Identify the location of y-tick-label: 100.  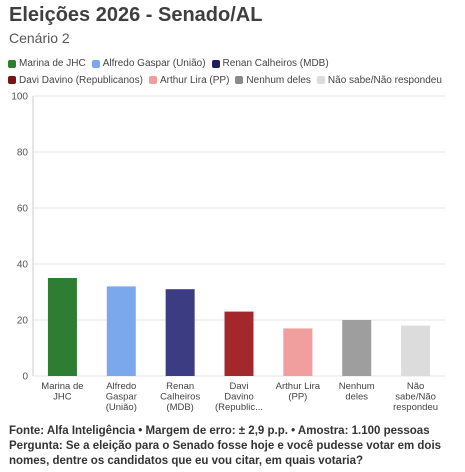
(19, 97).